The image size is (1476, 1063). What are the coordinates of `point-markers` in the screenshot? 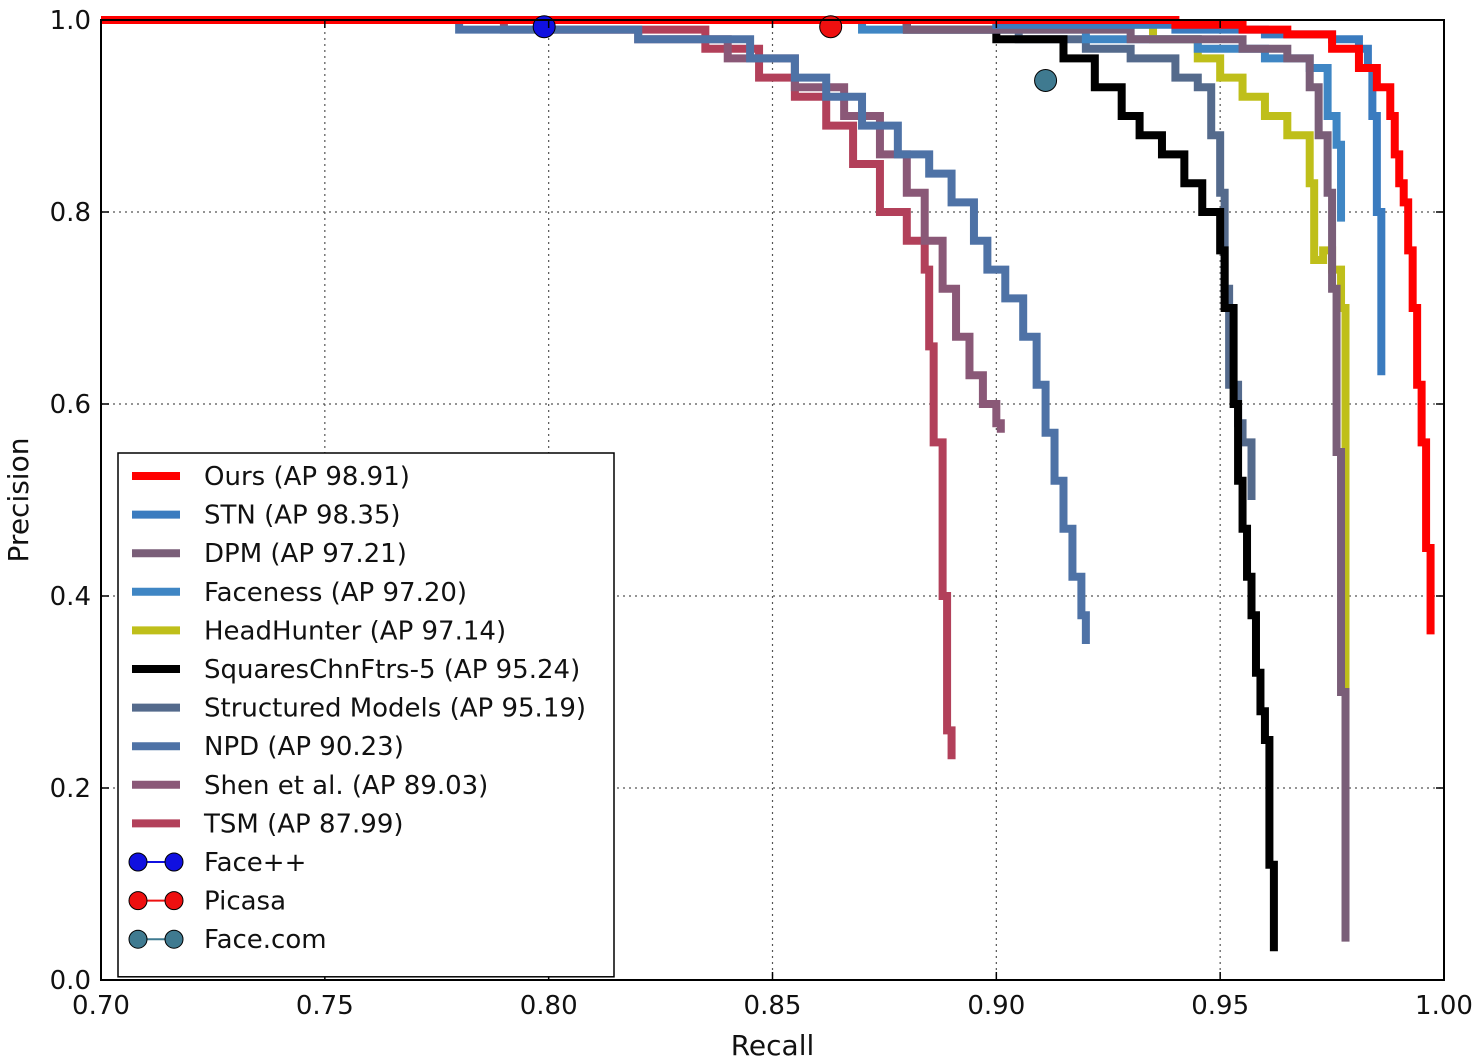 It's located at (795, 53).